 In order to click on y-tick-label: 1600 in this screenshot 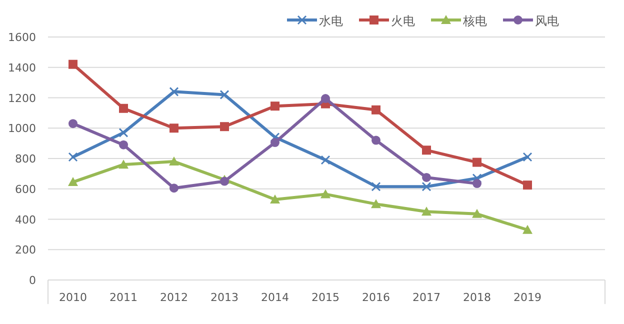, I will do `click(22, 37)`.